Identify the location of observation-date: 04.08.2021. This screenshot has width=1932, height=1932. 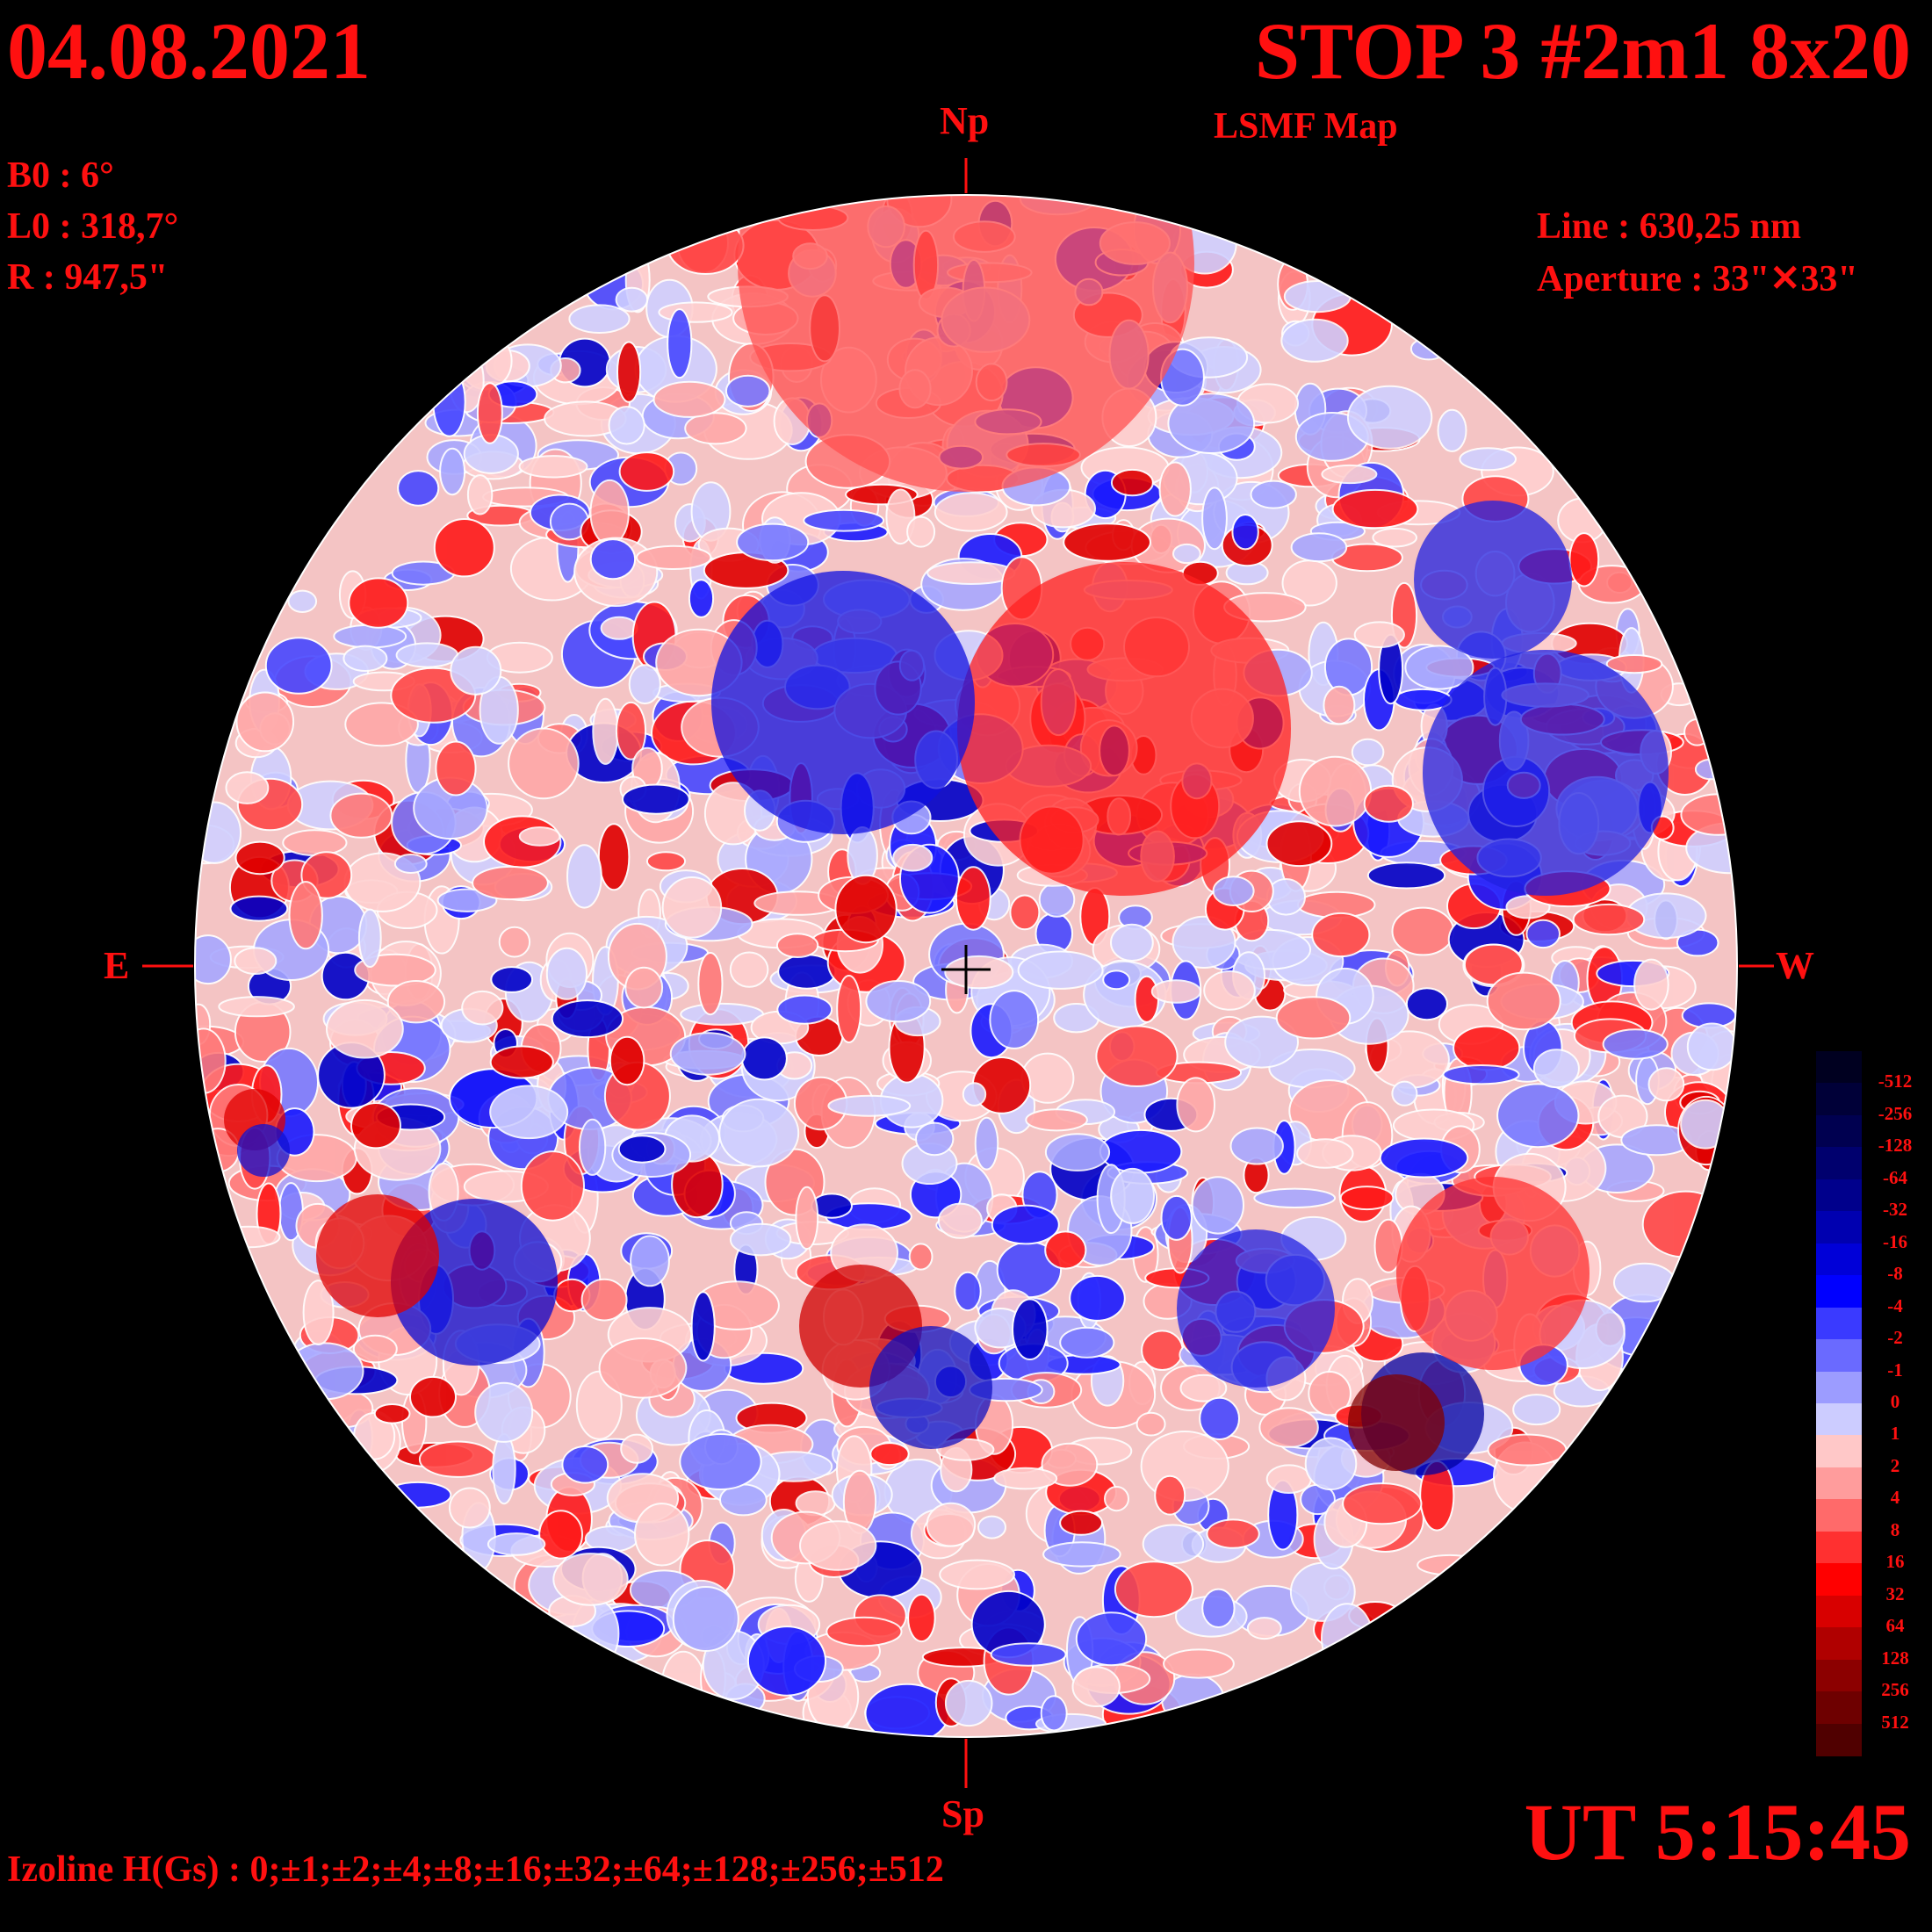
(189, 51).